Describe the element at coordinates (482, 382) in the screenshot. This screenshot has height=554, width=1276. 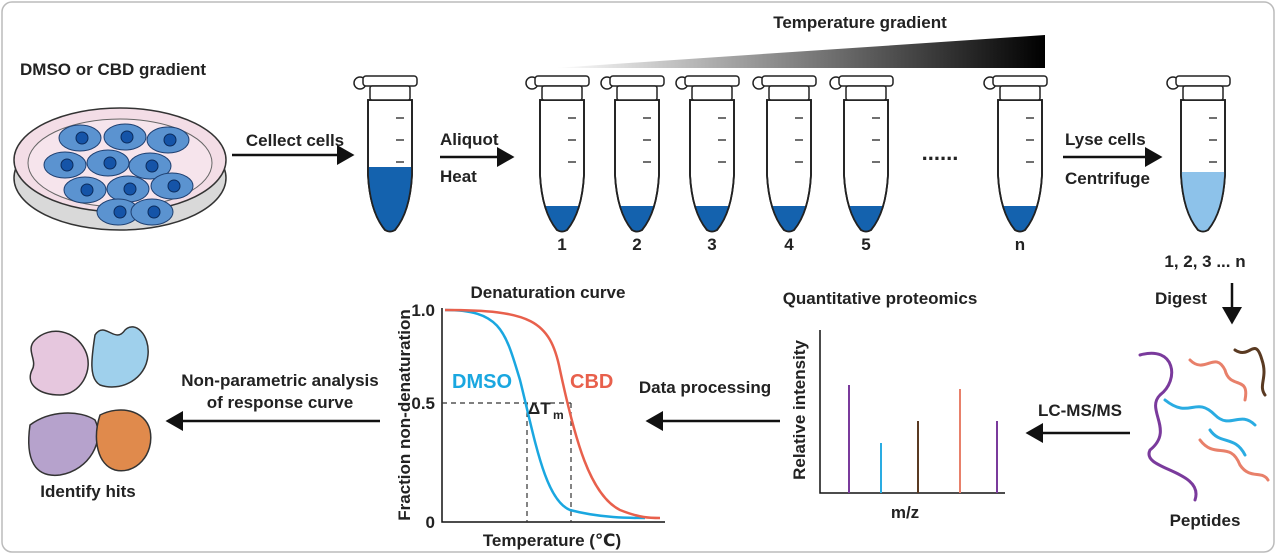
I see `dmso-label: DMSO` at that location.